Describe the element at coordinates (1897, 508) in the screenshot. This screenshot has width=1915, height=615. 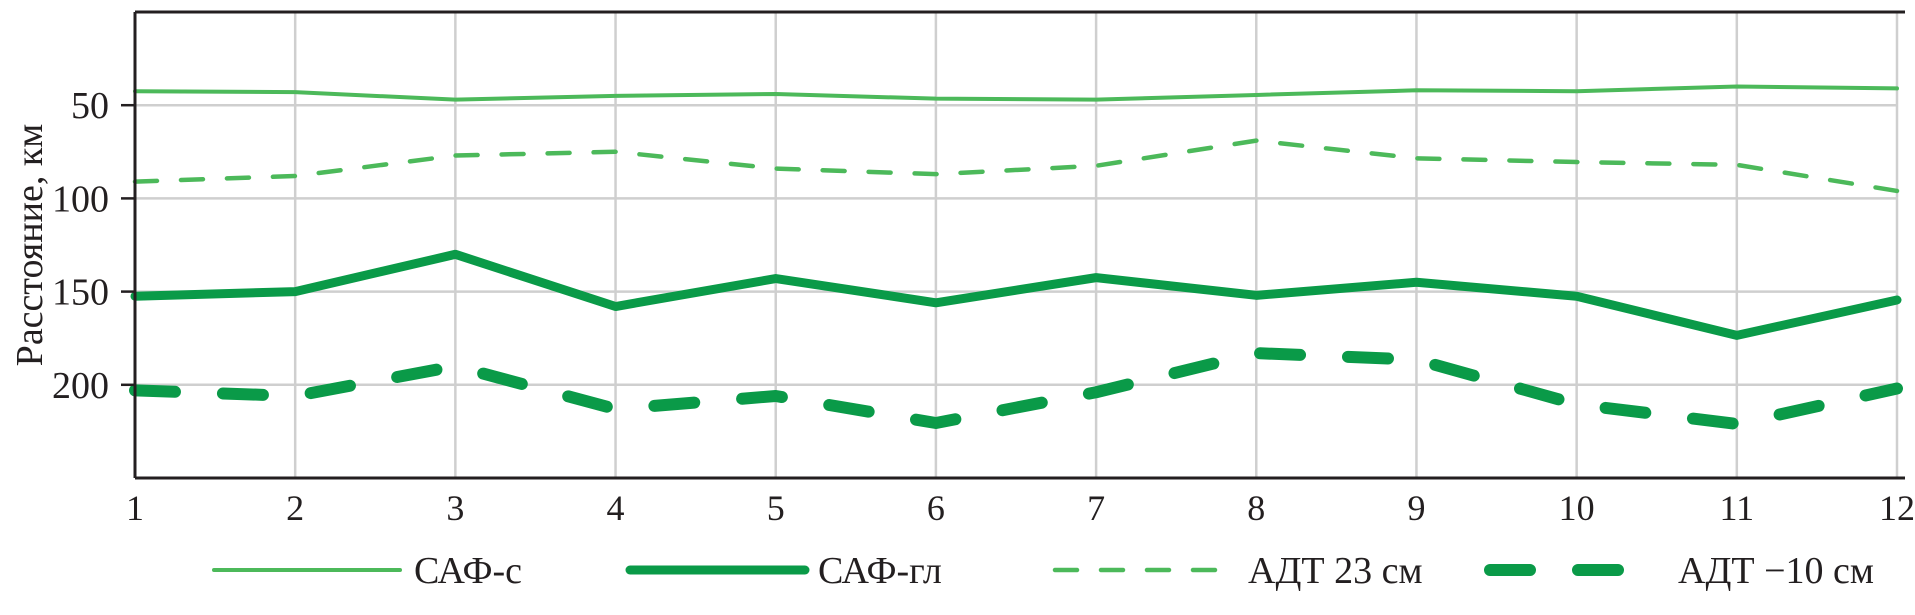
I see `x-tick-label: 12` at that location.